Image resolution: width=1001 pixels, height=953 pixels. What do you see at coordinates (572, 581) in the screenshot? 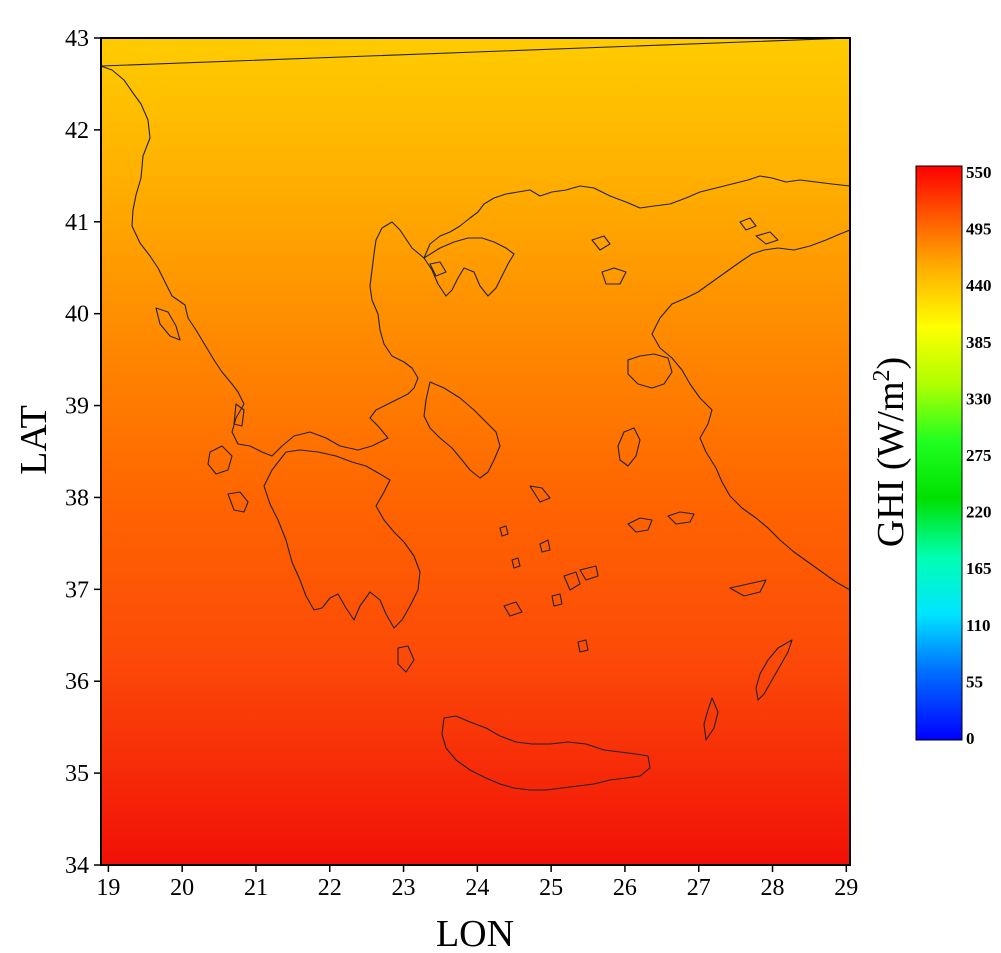
I see `cyclades-naxos` at bounding box center [572, 581].